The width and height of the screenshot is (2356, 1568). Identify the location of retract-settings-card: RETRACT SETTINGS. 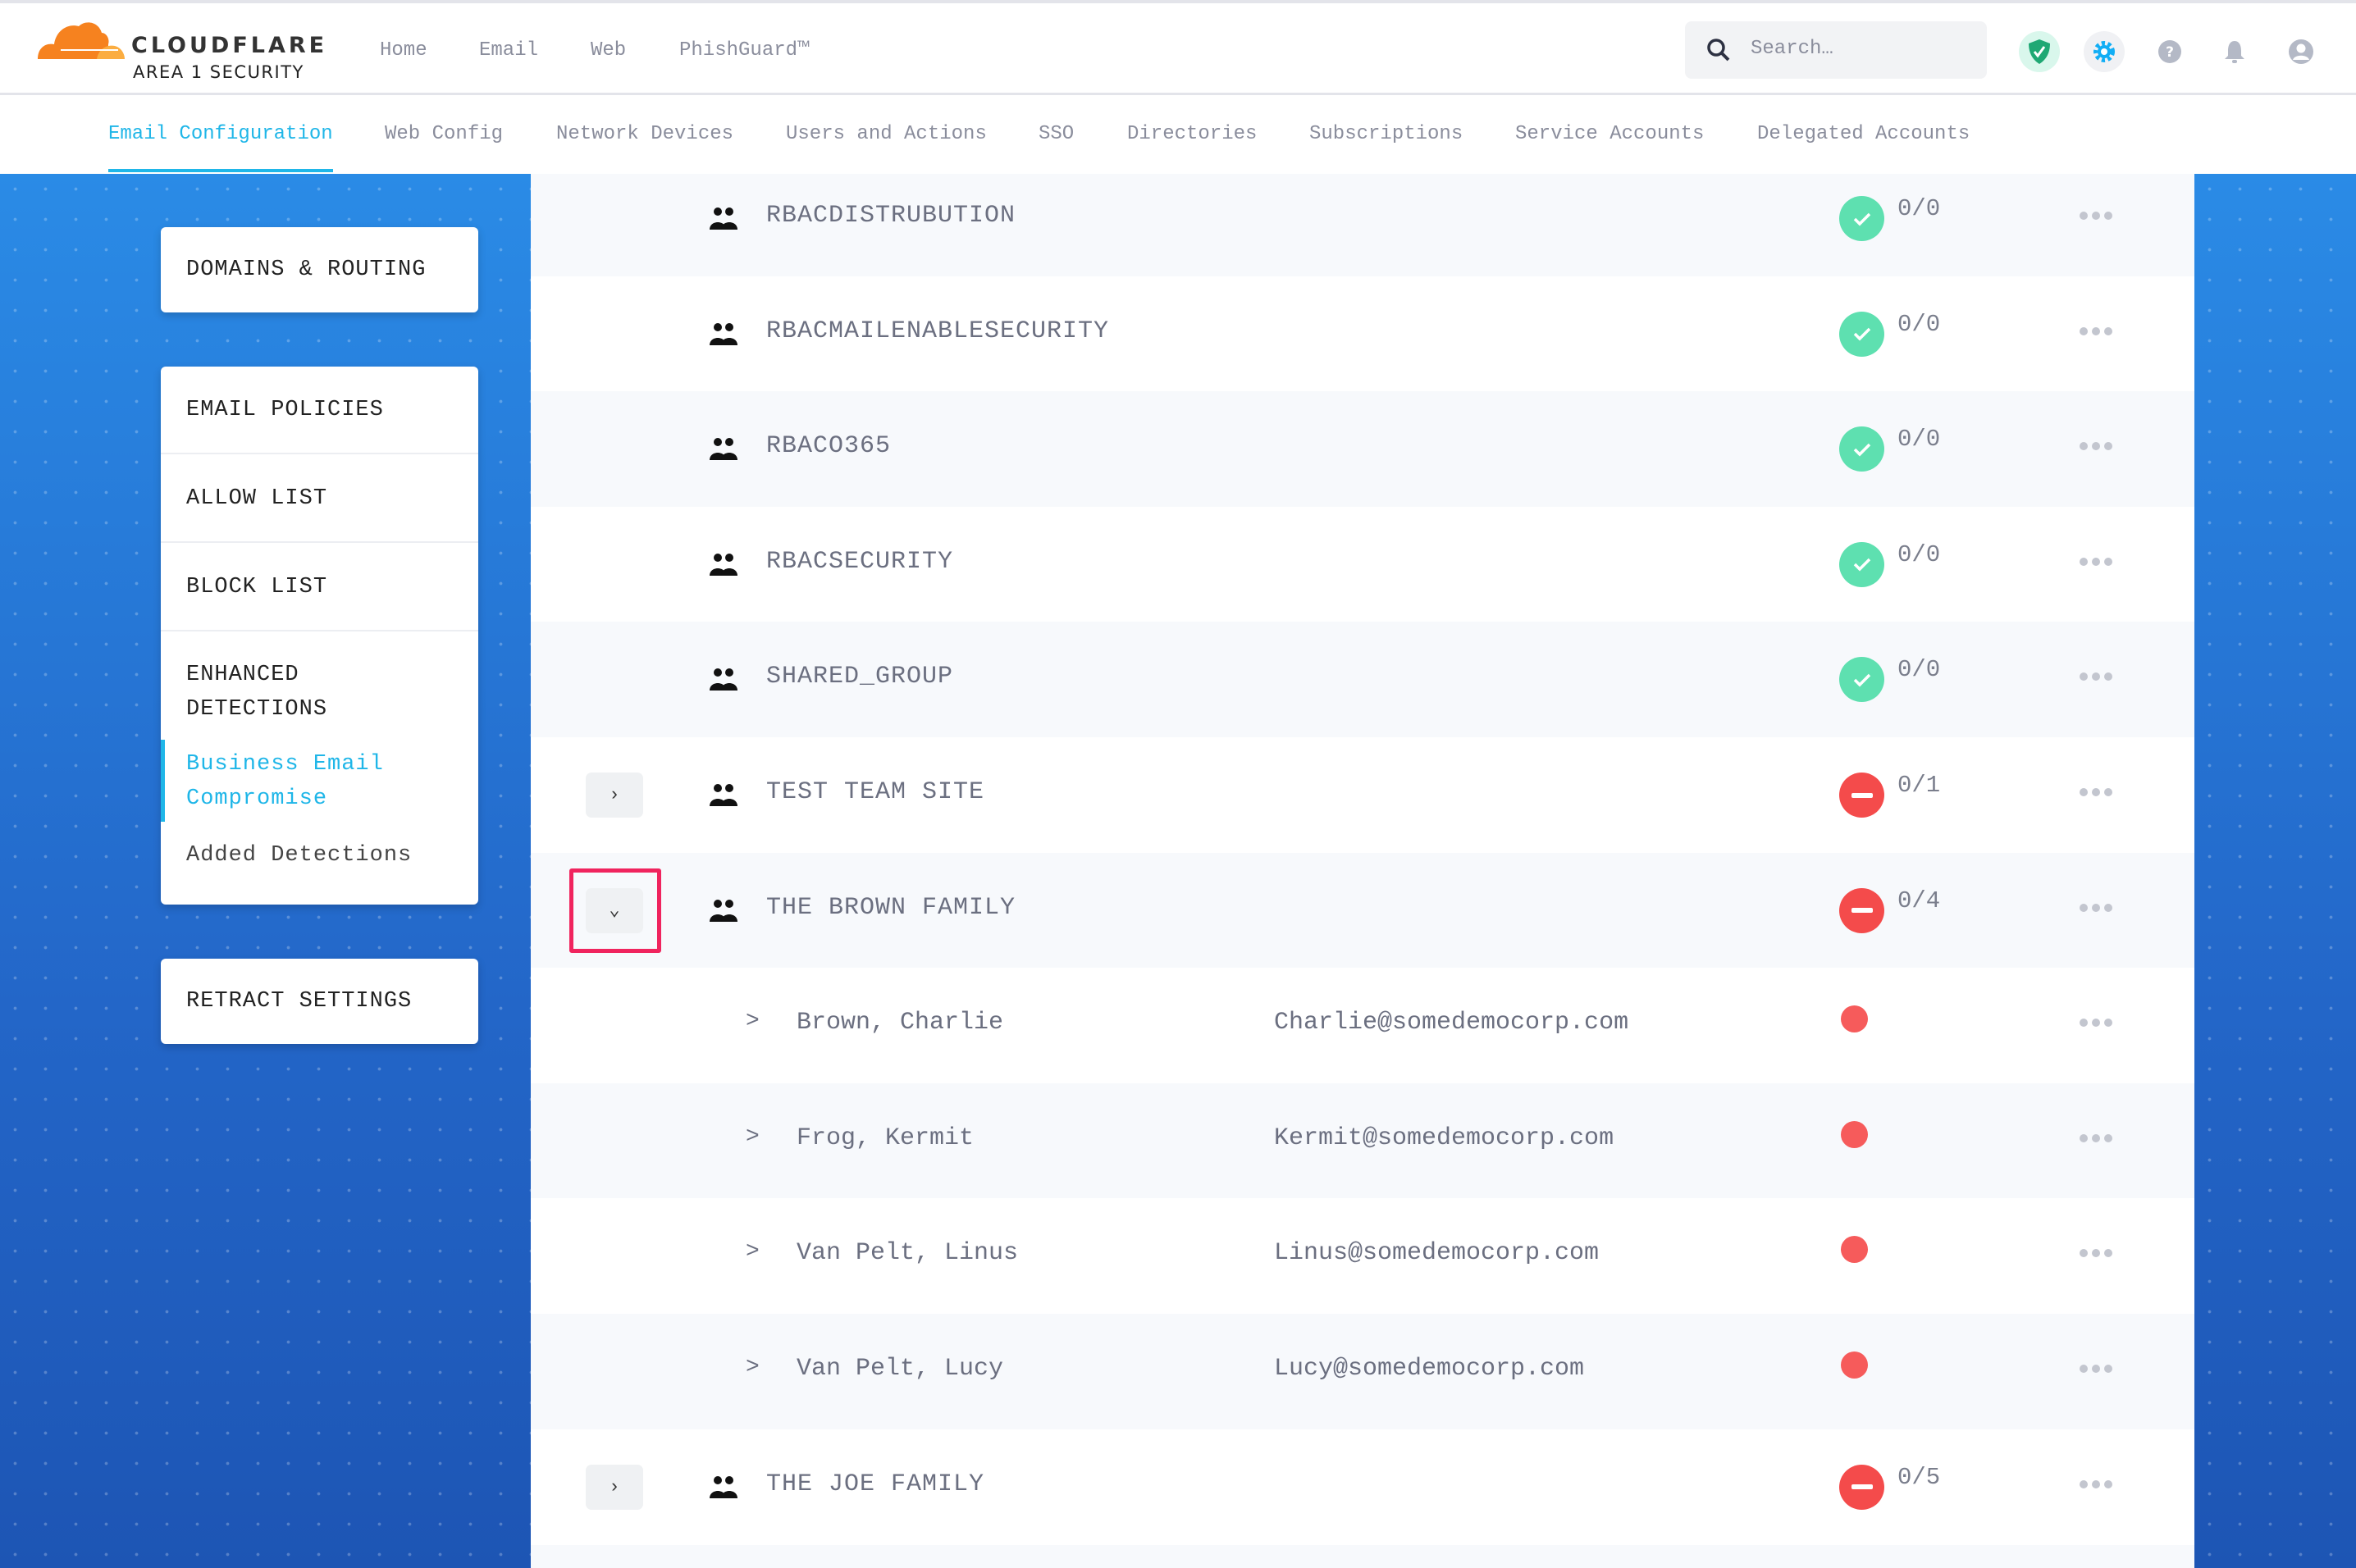
(319, 1002).